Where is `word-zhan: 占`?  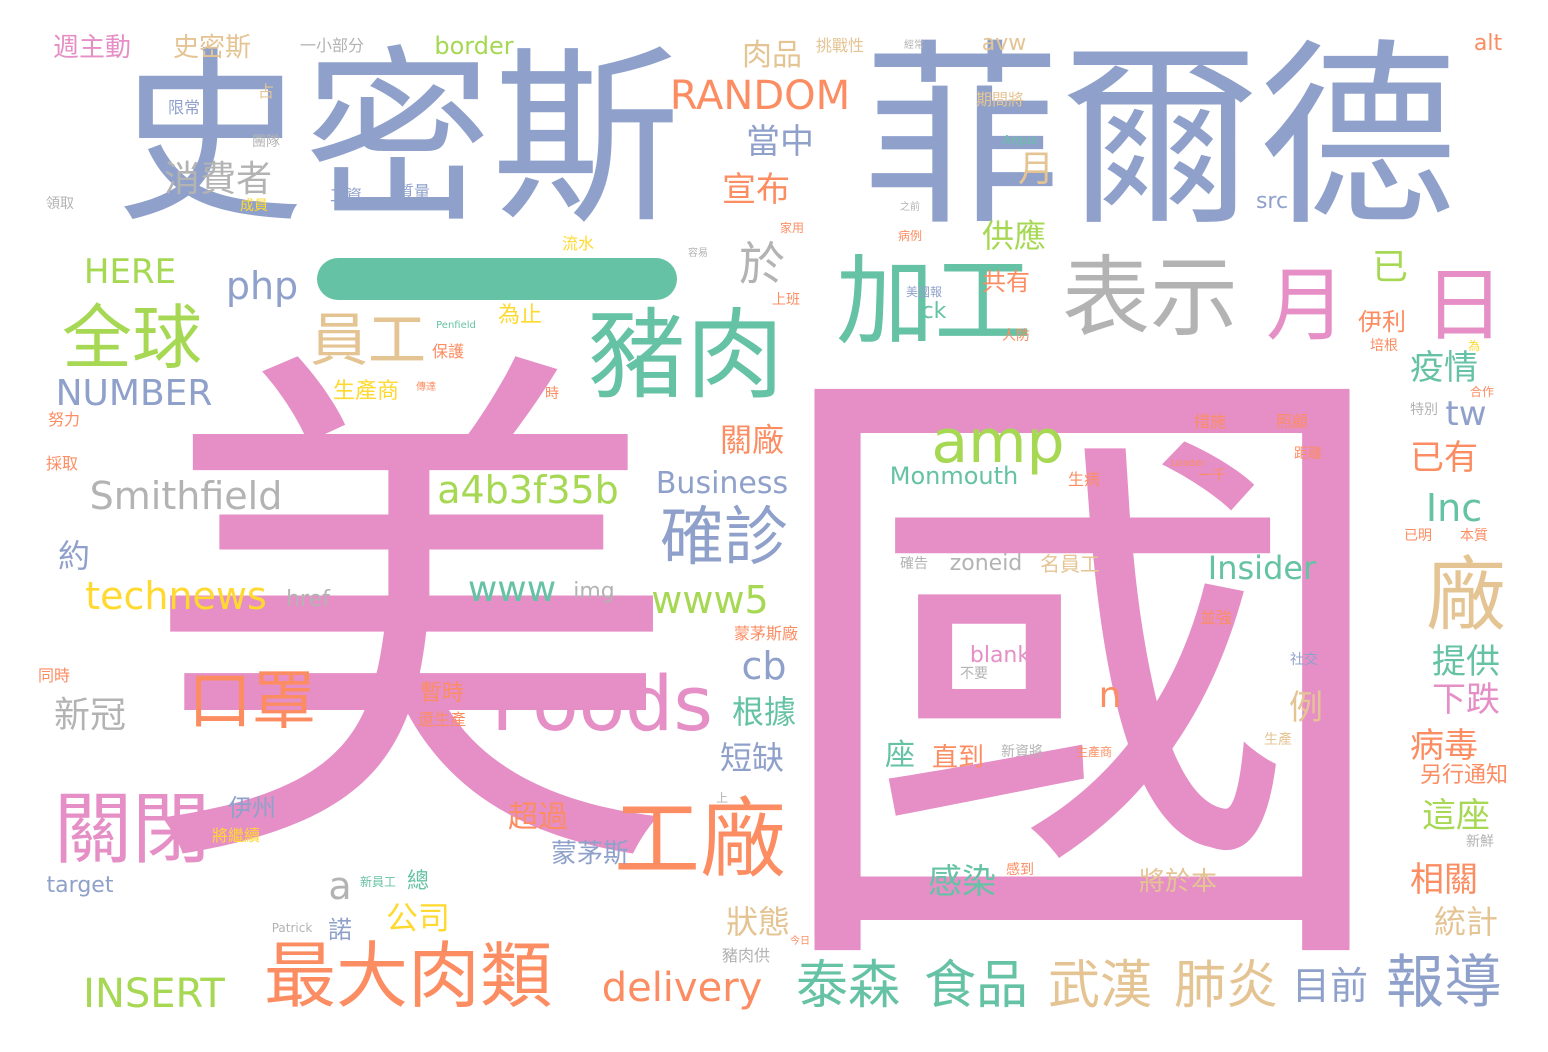 word-zhan: 占 is located at coordinates (266, 91).